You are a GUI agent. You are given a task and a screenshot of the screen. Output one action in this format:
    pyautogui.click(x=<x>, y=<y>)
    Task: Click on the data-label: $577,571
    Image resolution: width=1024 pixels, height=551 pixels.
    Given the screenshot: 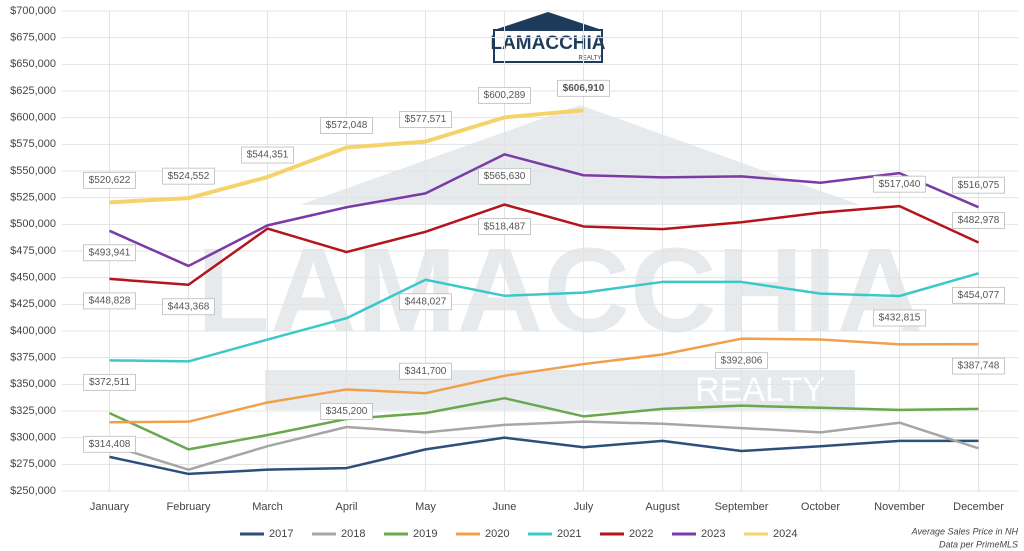 What is the action you would take?
    pyautogui.click(x=426, y=119)
    